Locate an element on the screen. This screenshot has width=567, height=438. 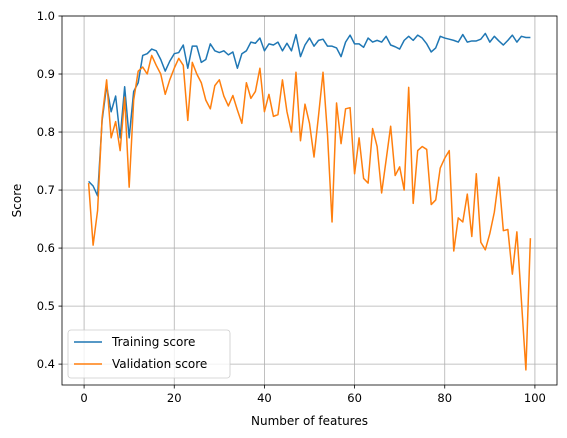
y-tick-label: 0.8 is located at coordinates (46, 132).